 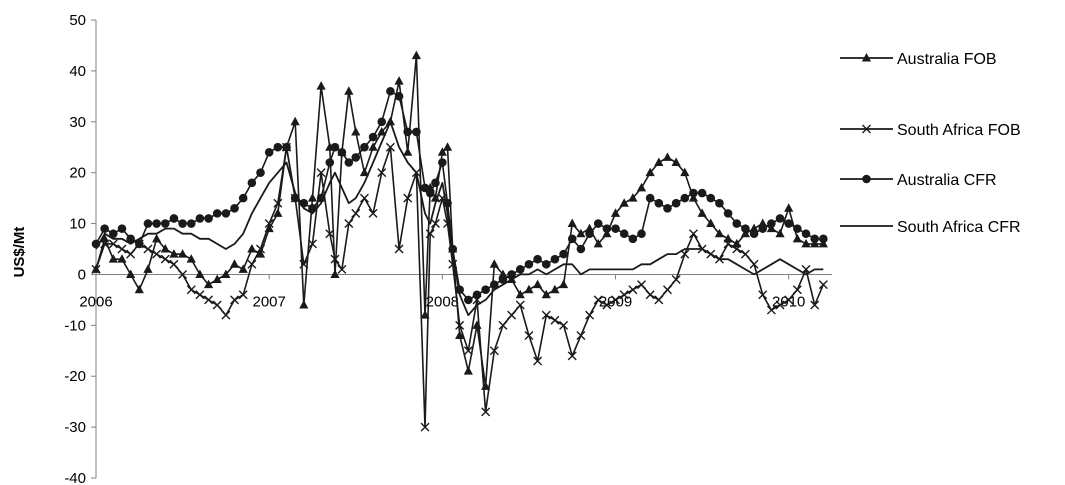 I want to click on y-axis-label: US$/Mt, so click(x=19, y=252).